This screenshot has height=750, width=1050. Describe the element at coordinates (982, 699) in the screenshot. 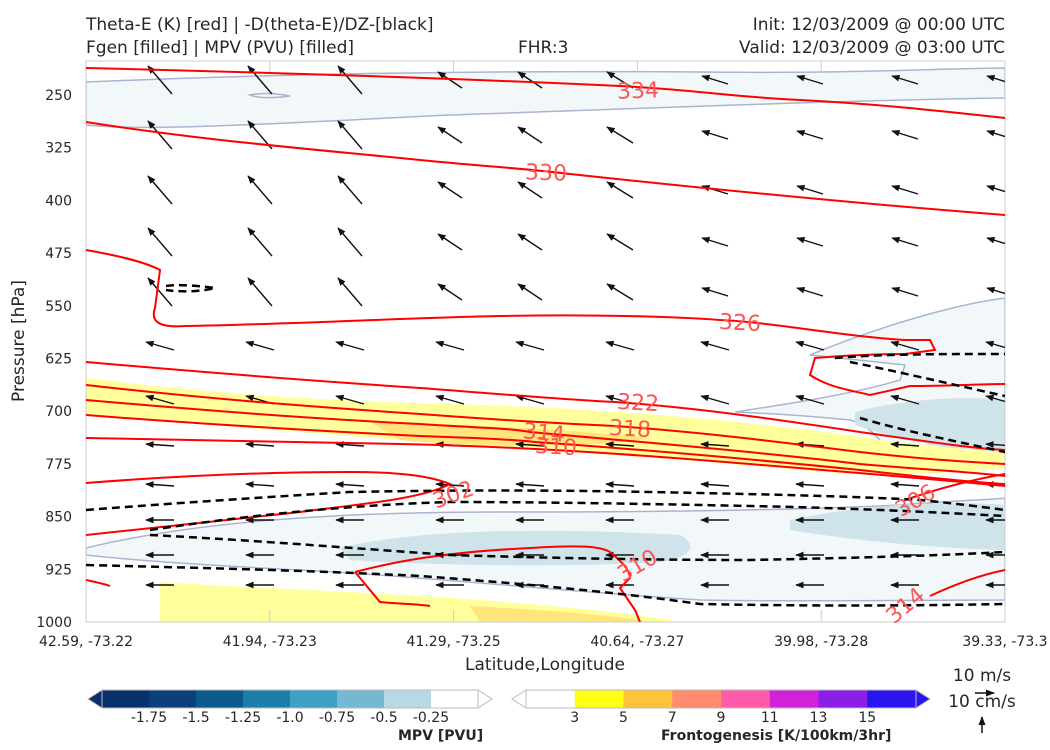

I see `wind-key: 10 m/s 10 cm/s` at that location.